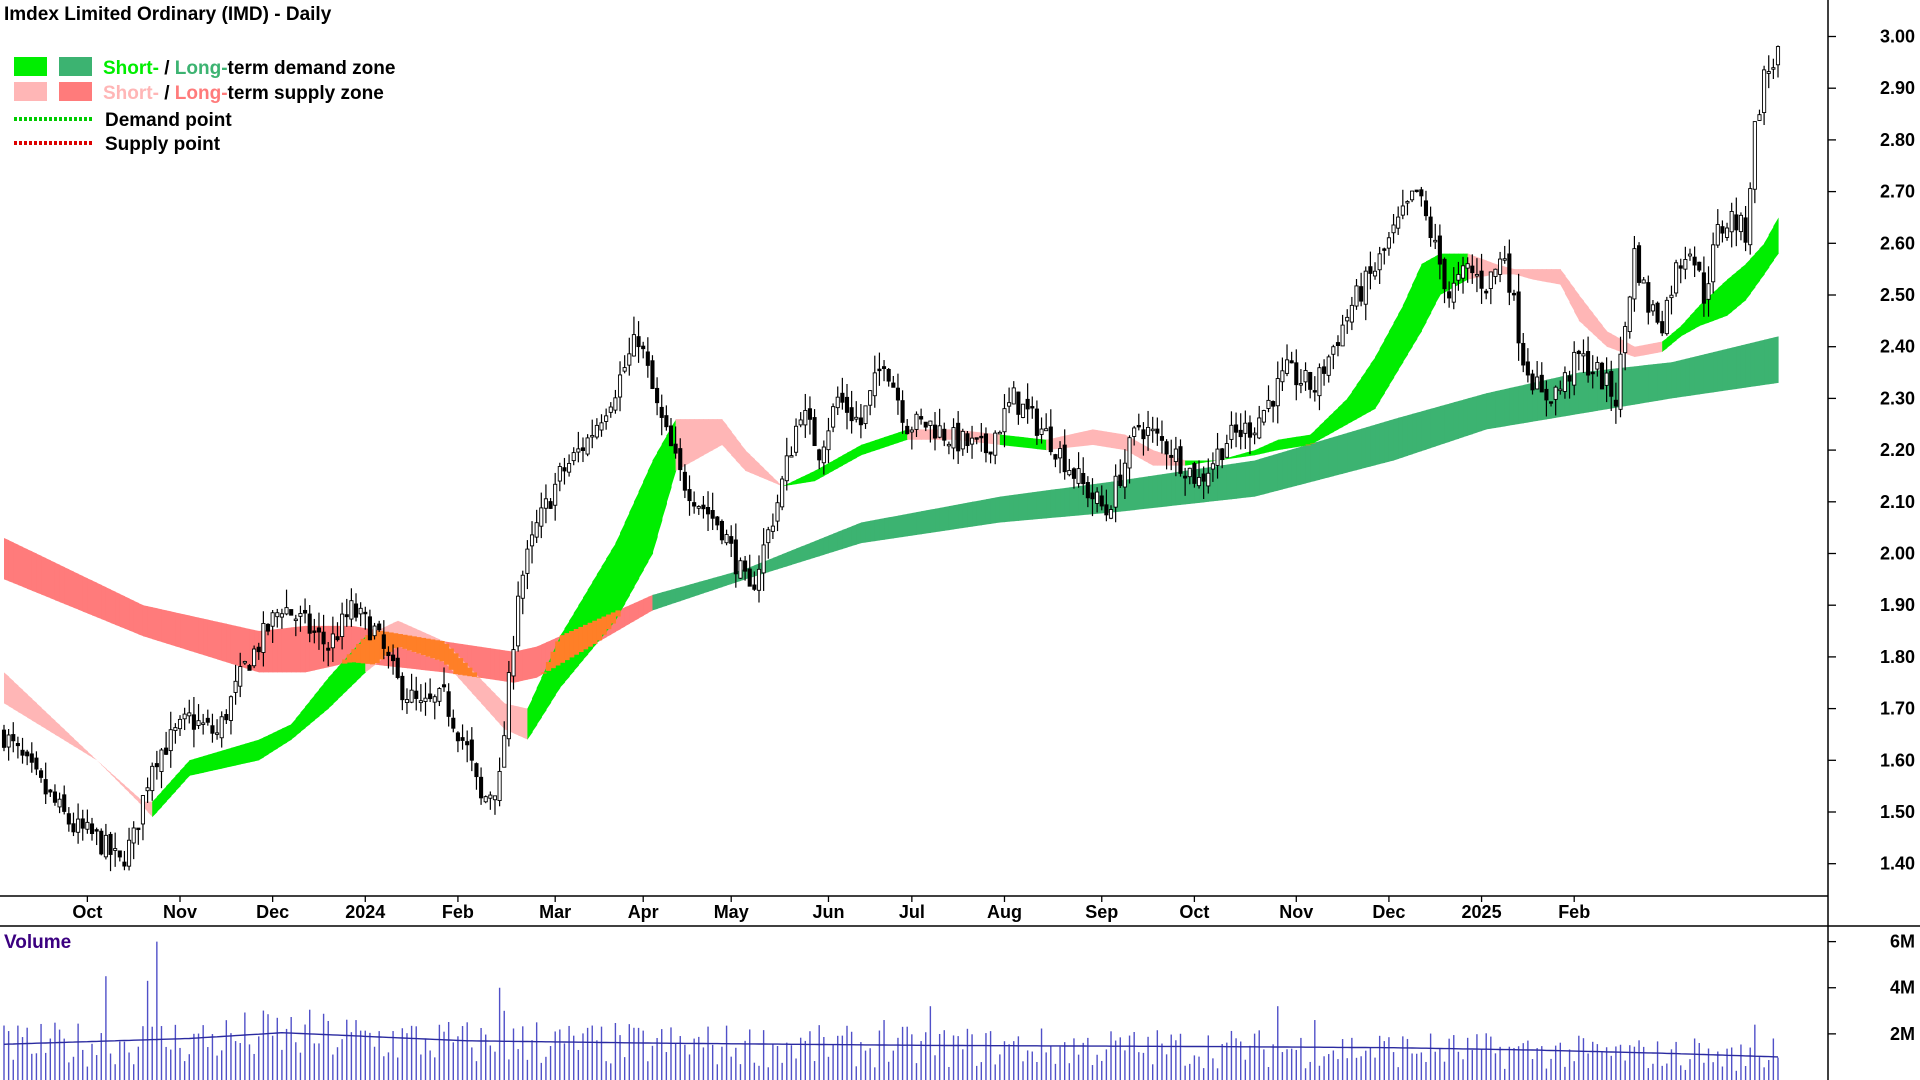  Describe the element at coordinates (1482, 912) in the screenshot. I see `time-tick-label: 2025` at that location.